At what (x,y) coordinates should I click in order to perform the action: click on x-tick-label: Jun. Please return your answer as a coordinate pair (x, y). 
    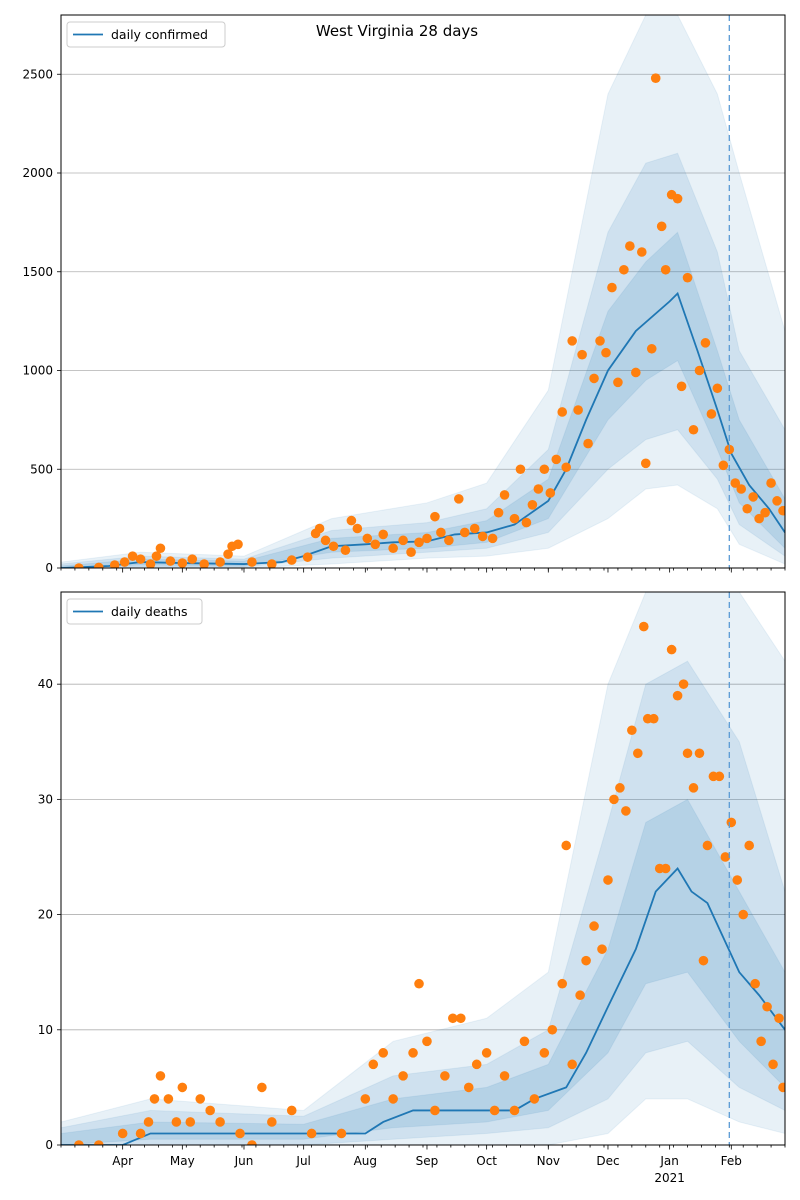
    Looking at the image, I should click on (244, 1161).